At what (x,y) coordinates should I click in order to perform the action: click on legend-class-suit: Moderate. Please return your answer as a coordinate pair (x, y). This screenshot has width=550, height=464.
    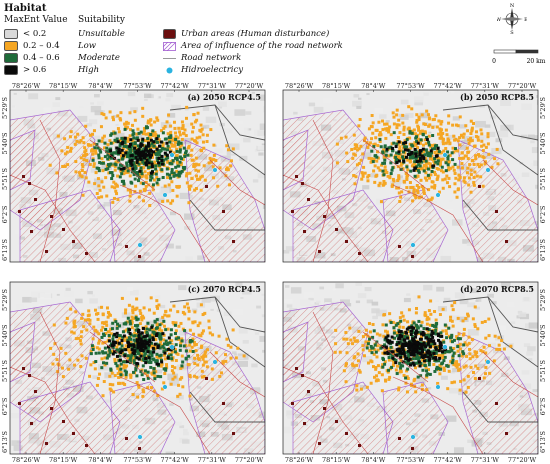
    Looking at the image, I should click on (99, 58).